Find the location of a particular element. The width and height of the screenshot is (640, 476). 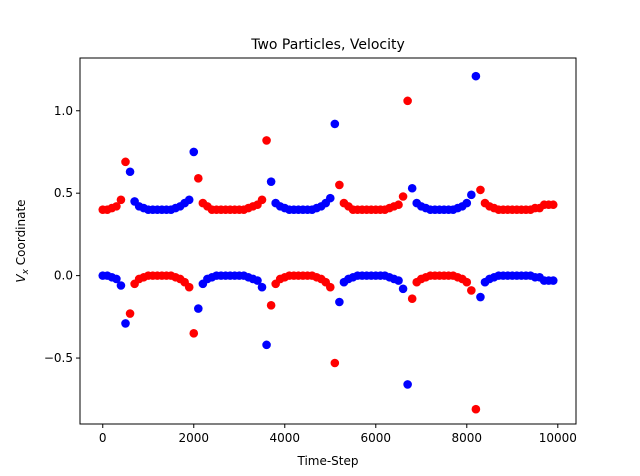

y-tick-label: 0.0 is located at coordinates (63, 276).